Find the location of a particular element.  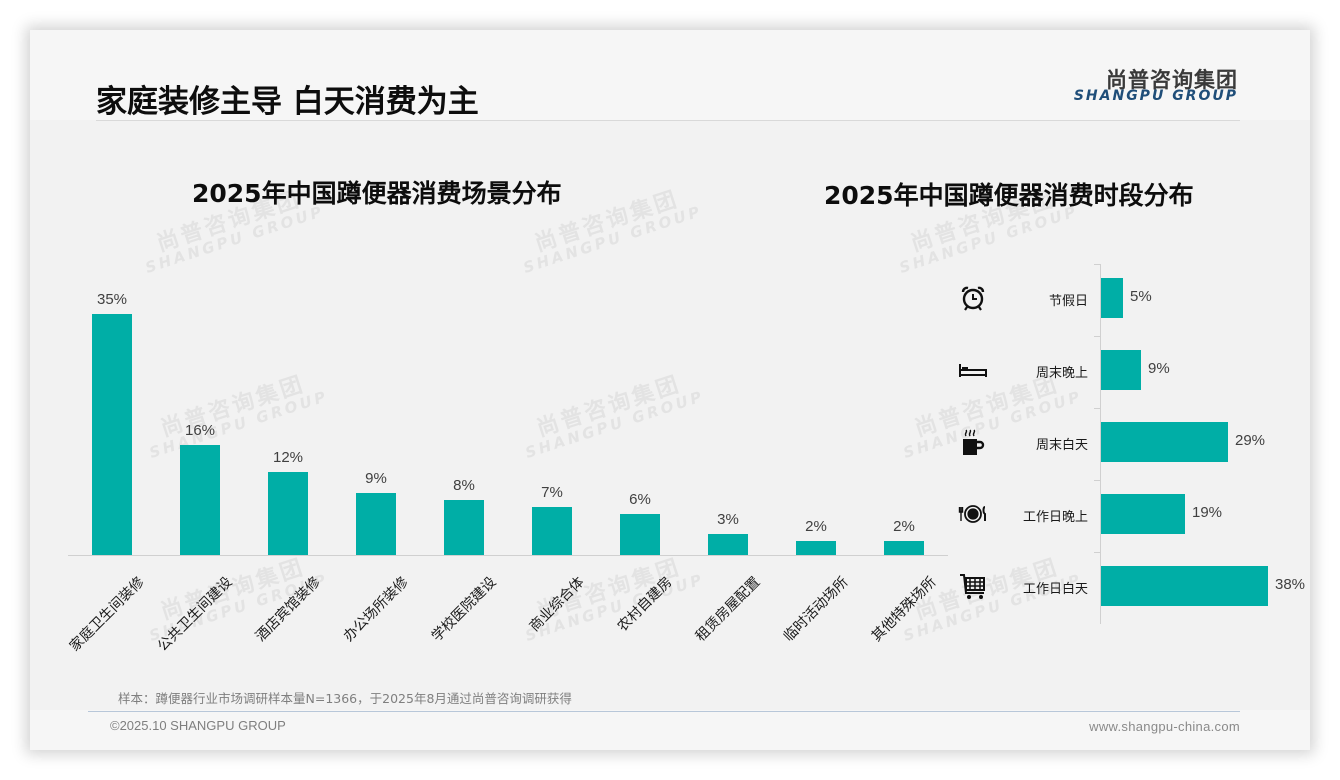

bar-row: 38% 工作日白天 is located at coordinates (1132, 588).